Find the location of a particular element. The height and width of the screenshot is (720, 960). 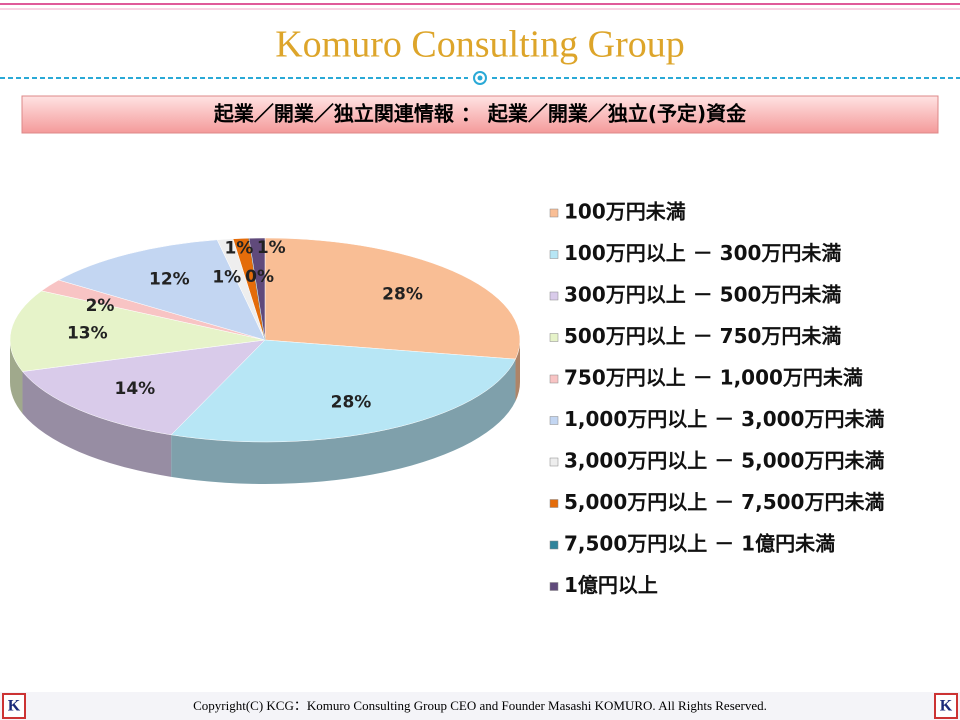

legend-label: 500万円以上 － 750万円未満 is located at coordinates (702, 336).